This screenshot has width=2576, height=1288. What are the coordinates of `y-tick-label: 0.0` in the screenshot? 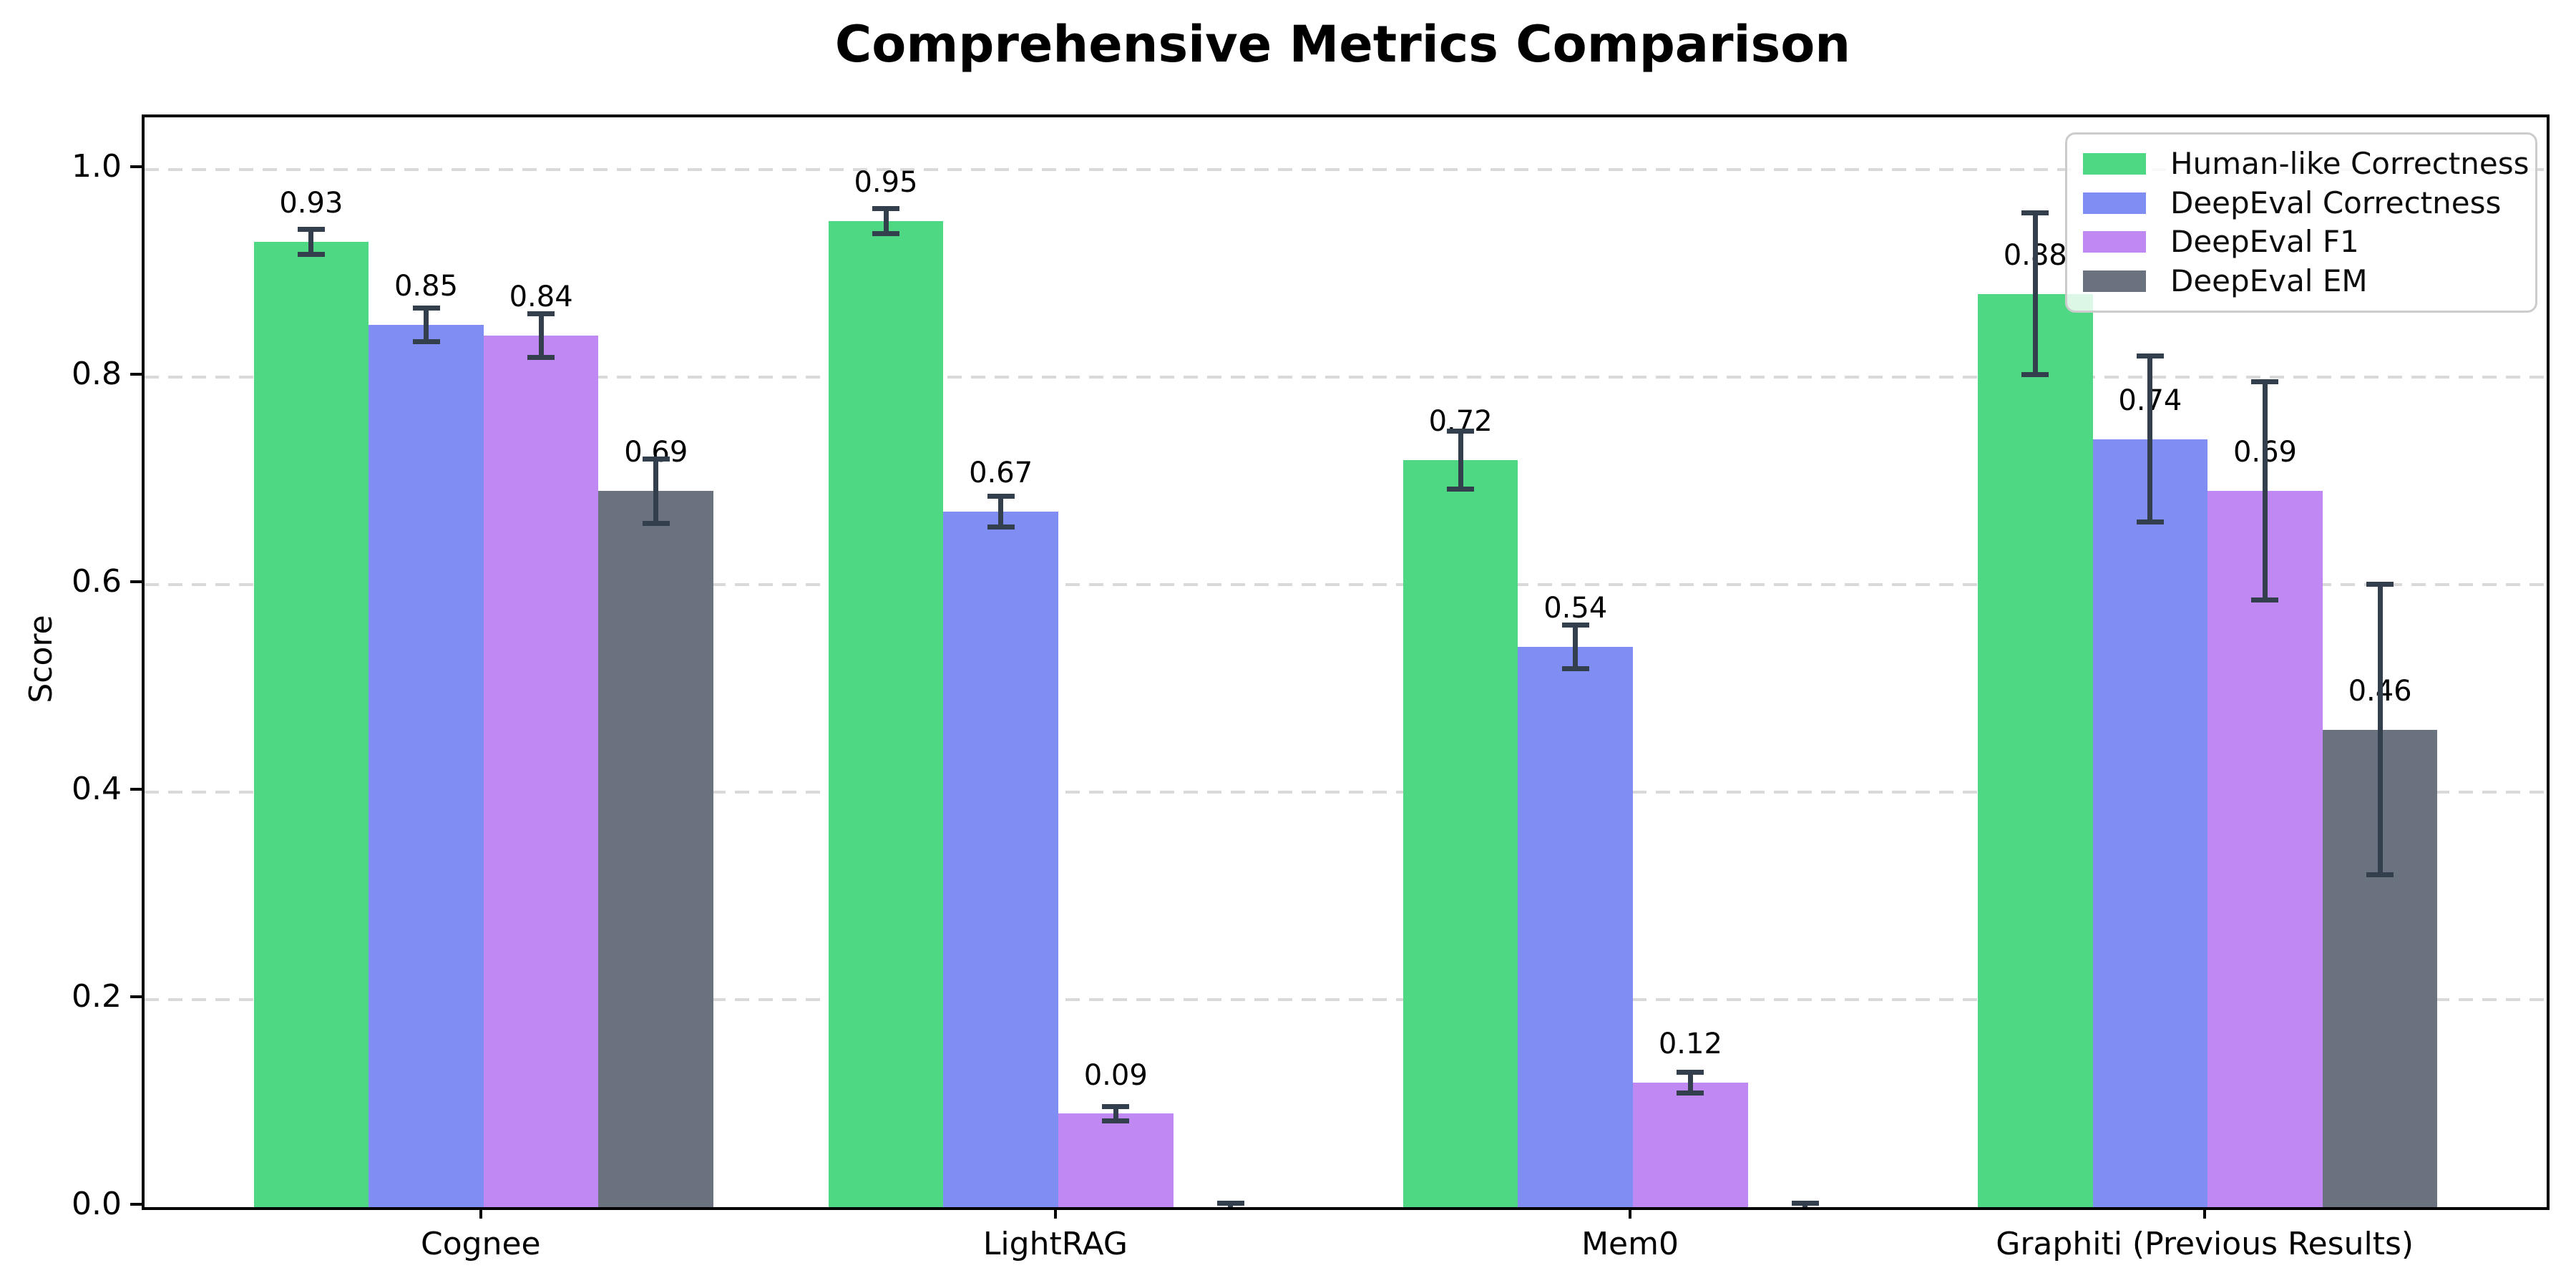 It's located at (97, 1204).